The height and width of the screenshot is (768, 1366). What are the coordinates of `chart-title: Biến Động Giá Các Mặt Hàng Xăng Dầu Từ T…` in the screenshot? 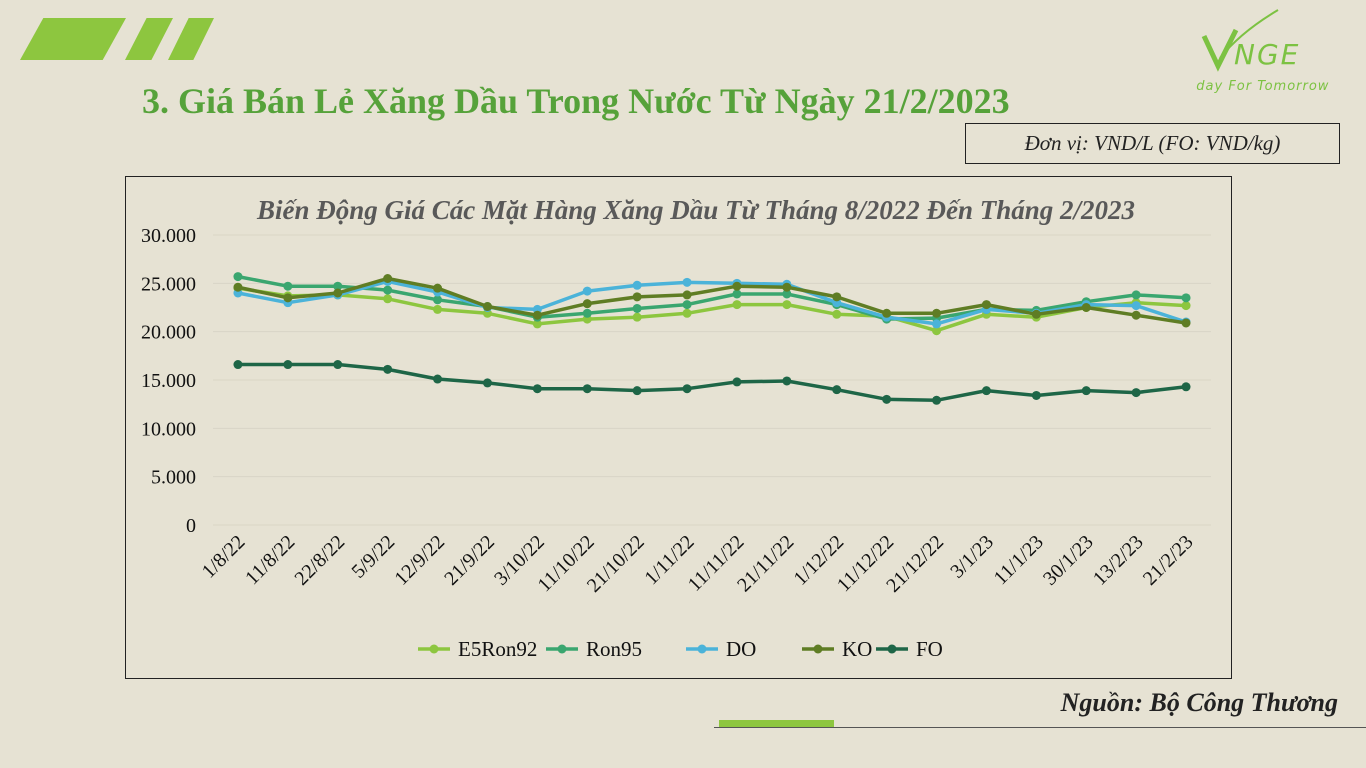 It's located at (695, 210).